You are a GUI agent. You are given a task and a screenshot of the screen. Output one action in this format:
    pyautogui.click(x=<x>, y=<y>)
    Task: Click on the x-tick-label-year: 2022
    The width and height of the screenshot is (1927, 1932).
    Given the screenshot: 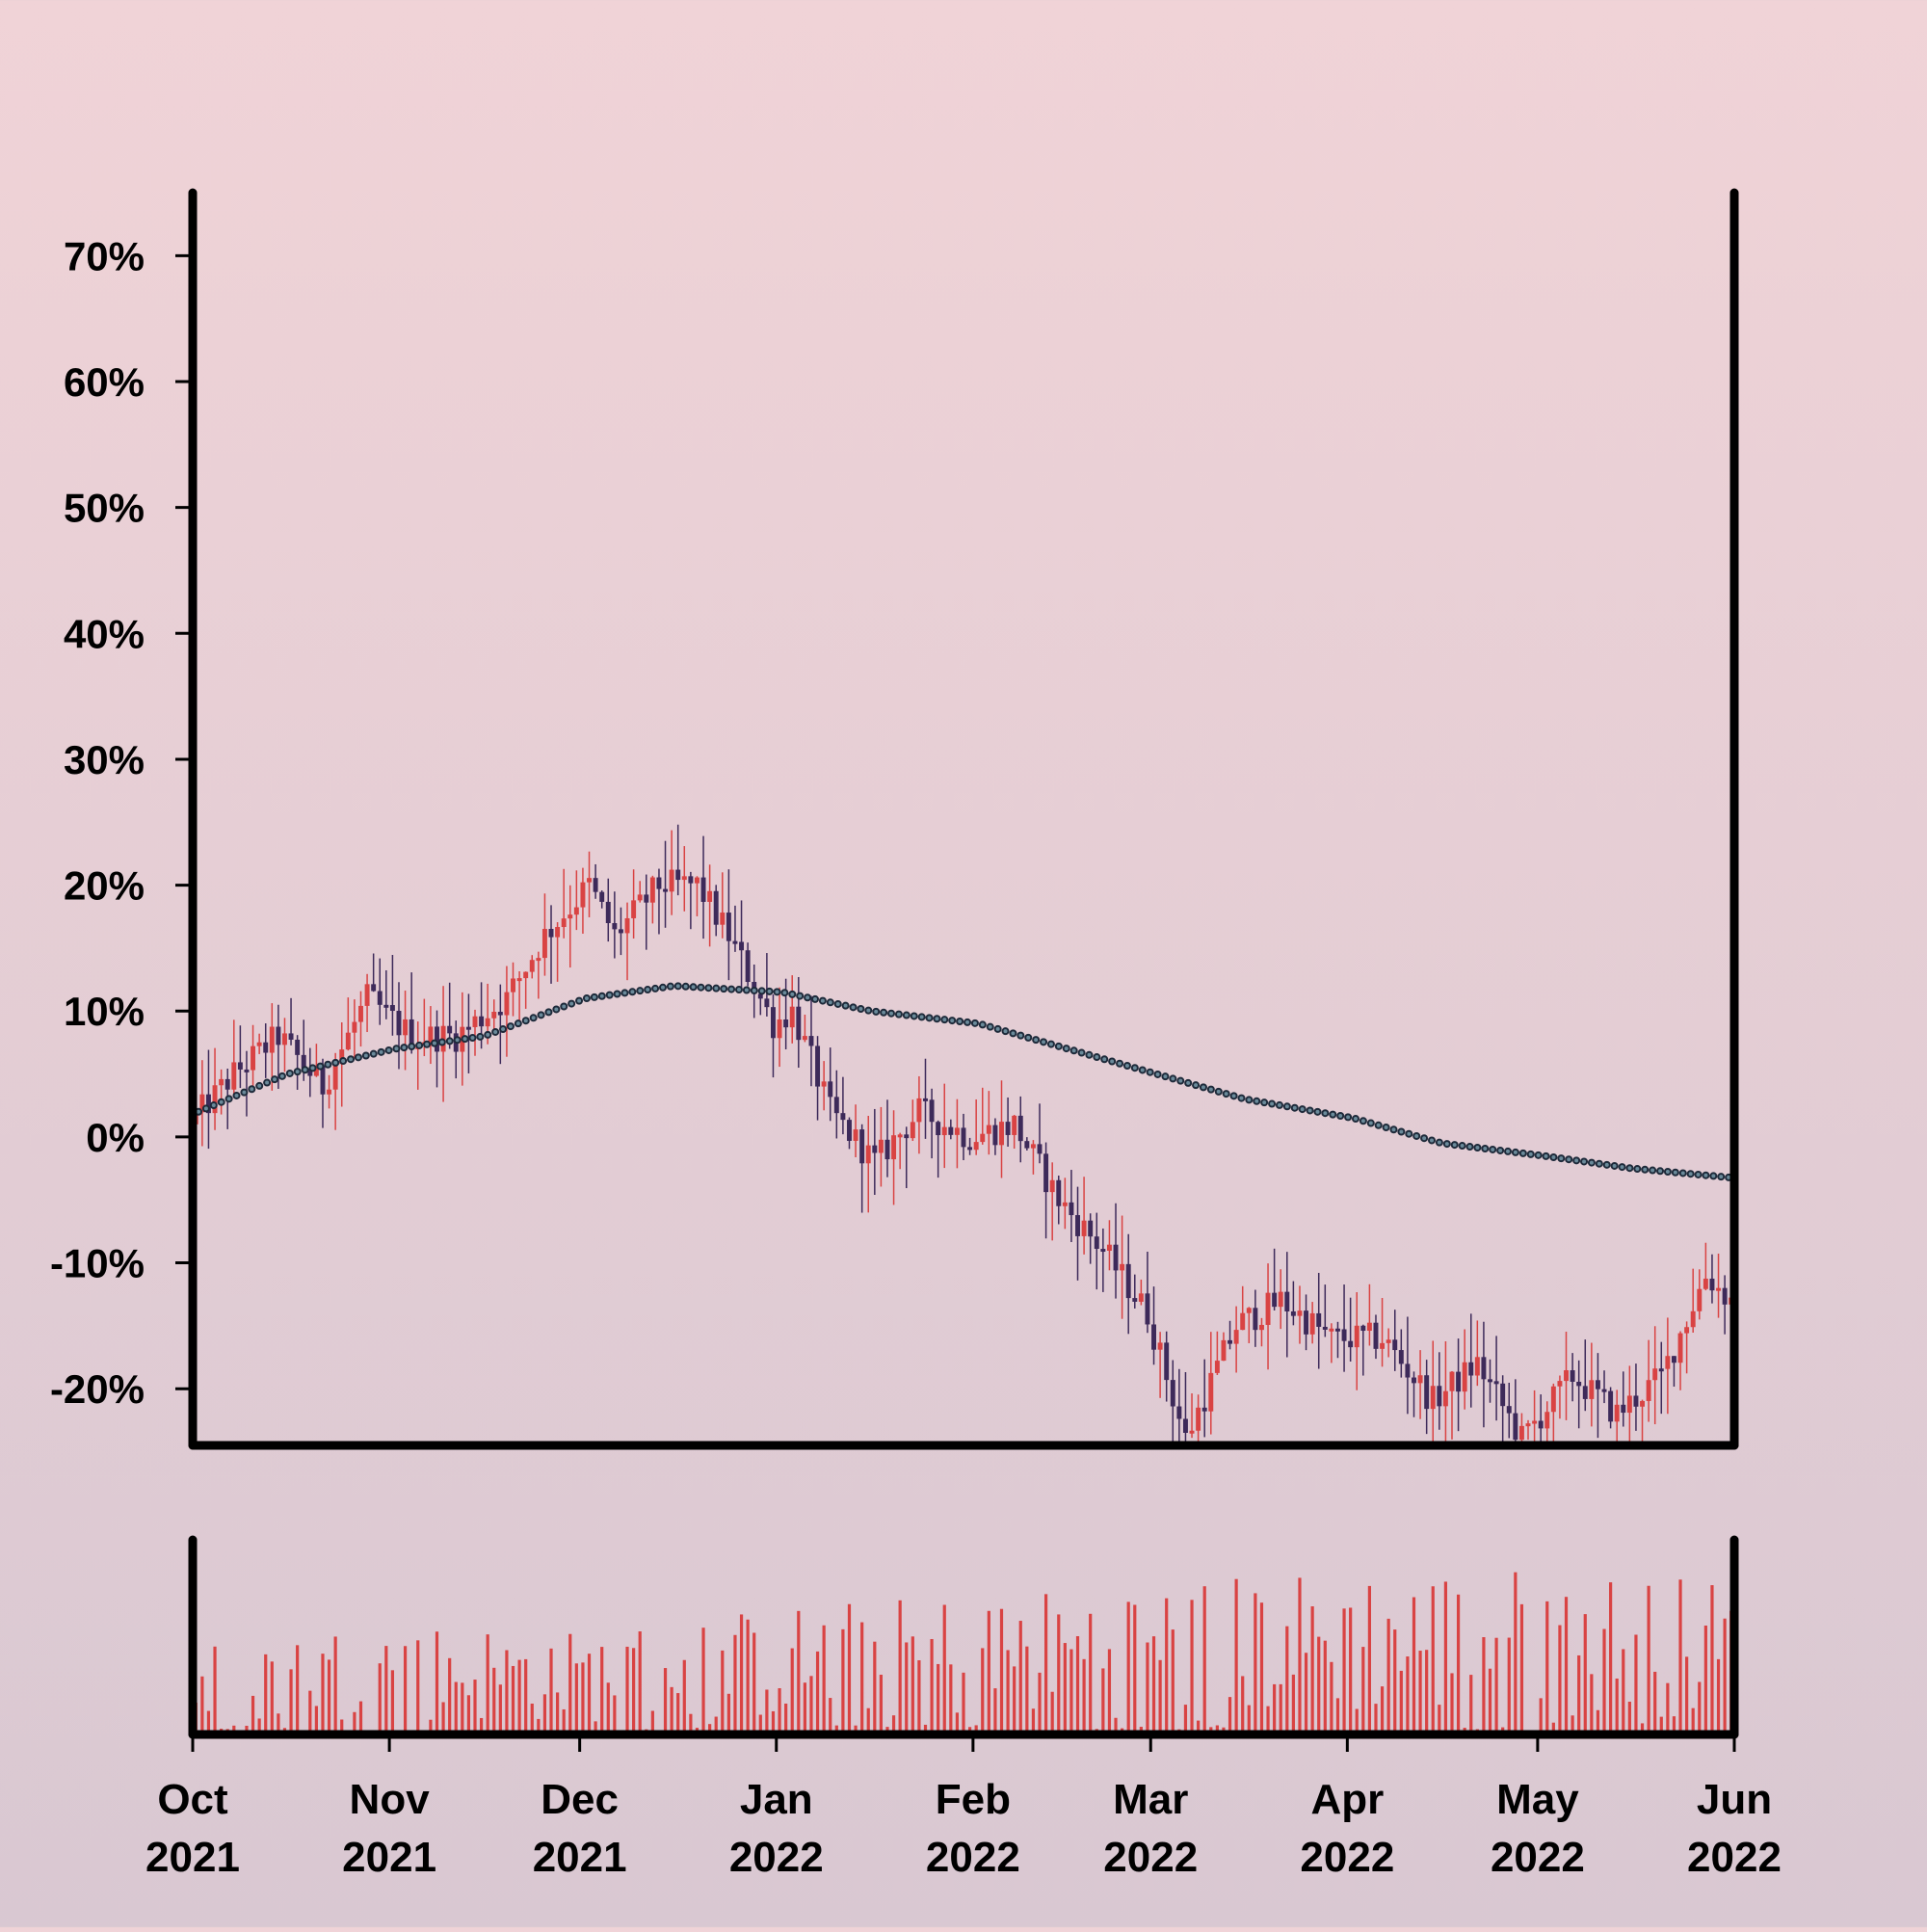 What is the action you would take?
    pyautogui.click(x=1150, y=1857)
    